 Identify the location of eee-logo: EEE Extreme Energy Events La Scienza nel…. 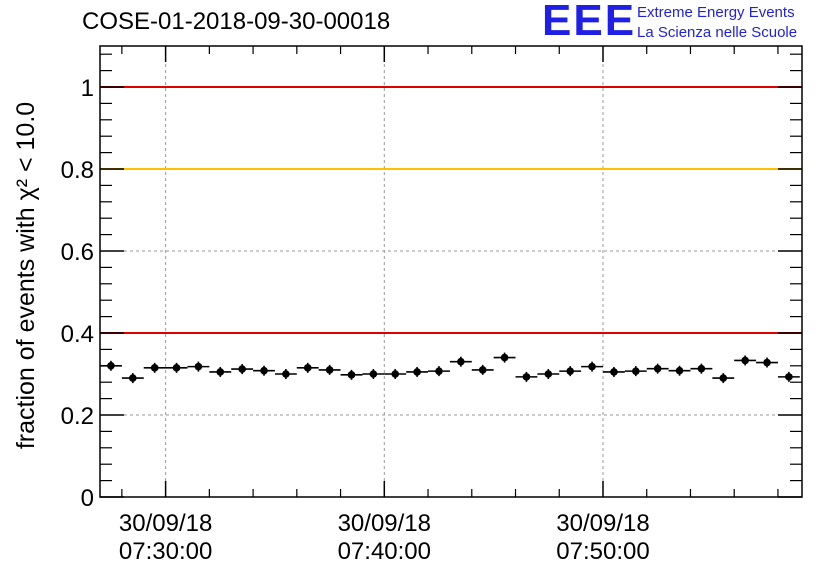
(687, 23).